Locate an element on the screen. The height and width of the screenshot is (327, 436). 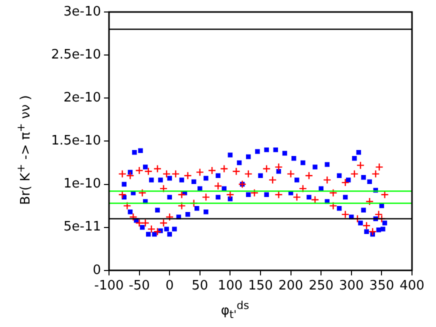
y-tick-label: 1e-10 is located at coordinates (82, 184).